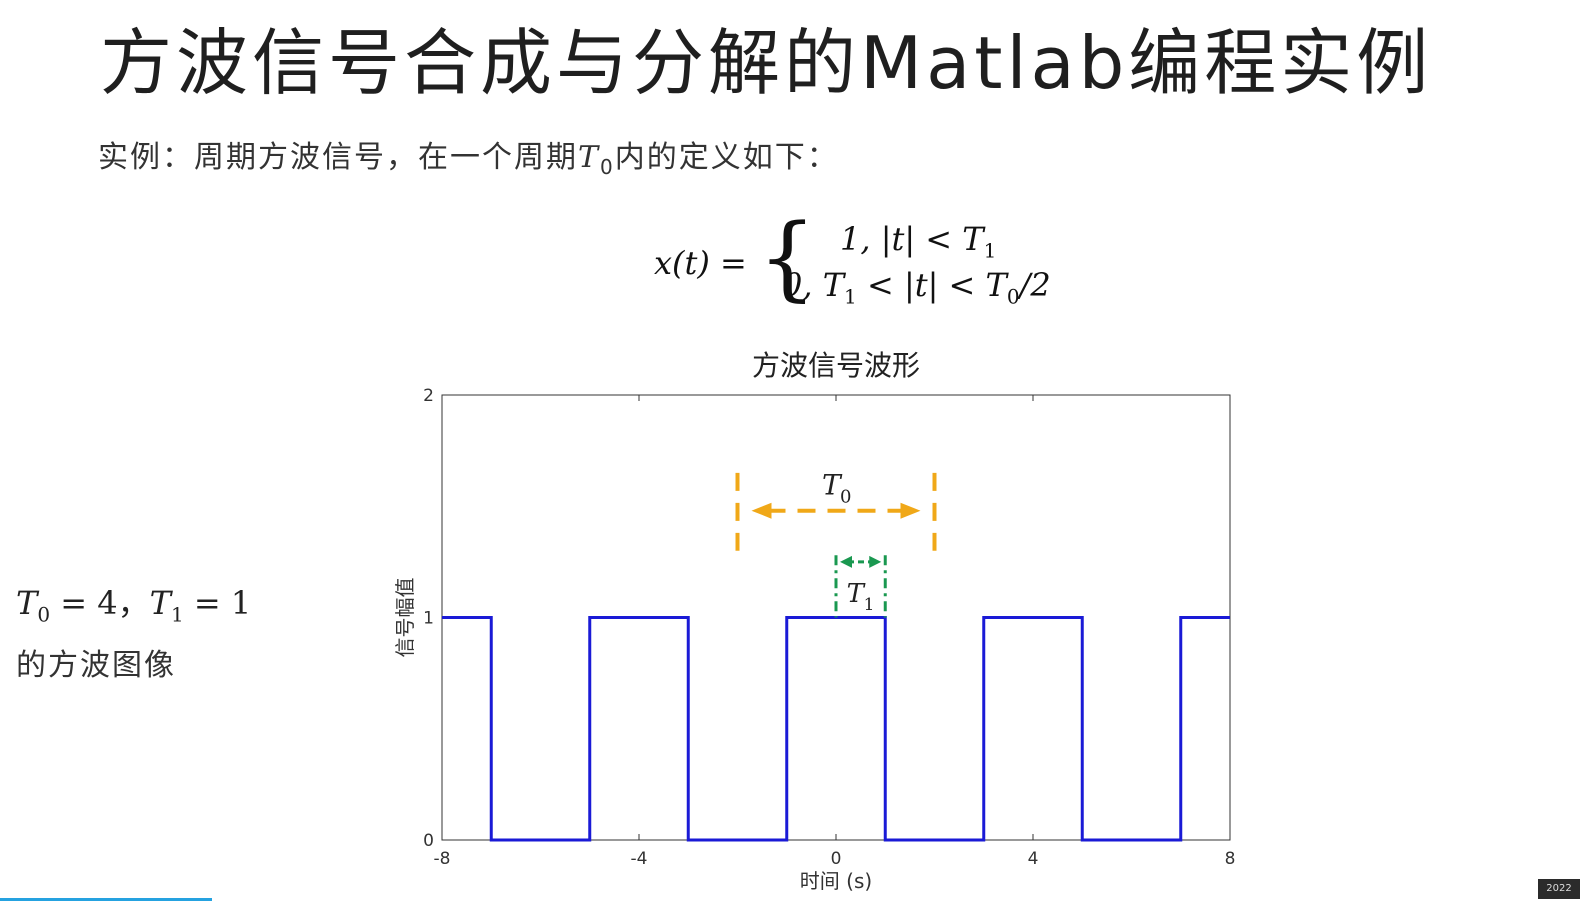  Describe the element at coordinates (177, 614) in the screenshot. I see `param-t1-subscript: 1` at that location.